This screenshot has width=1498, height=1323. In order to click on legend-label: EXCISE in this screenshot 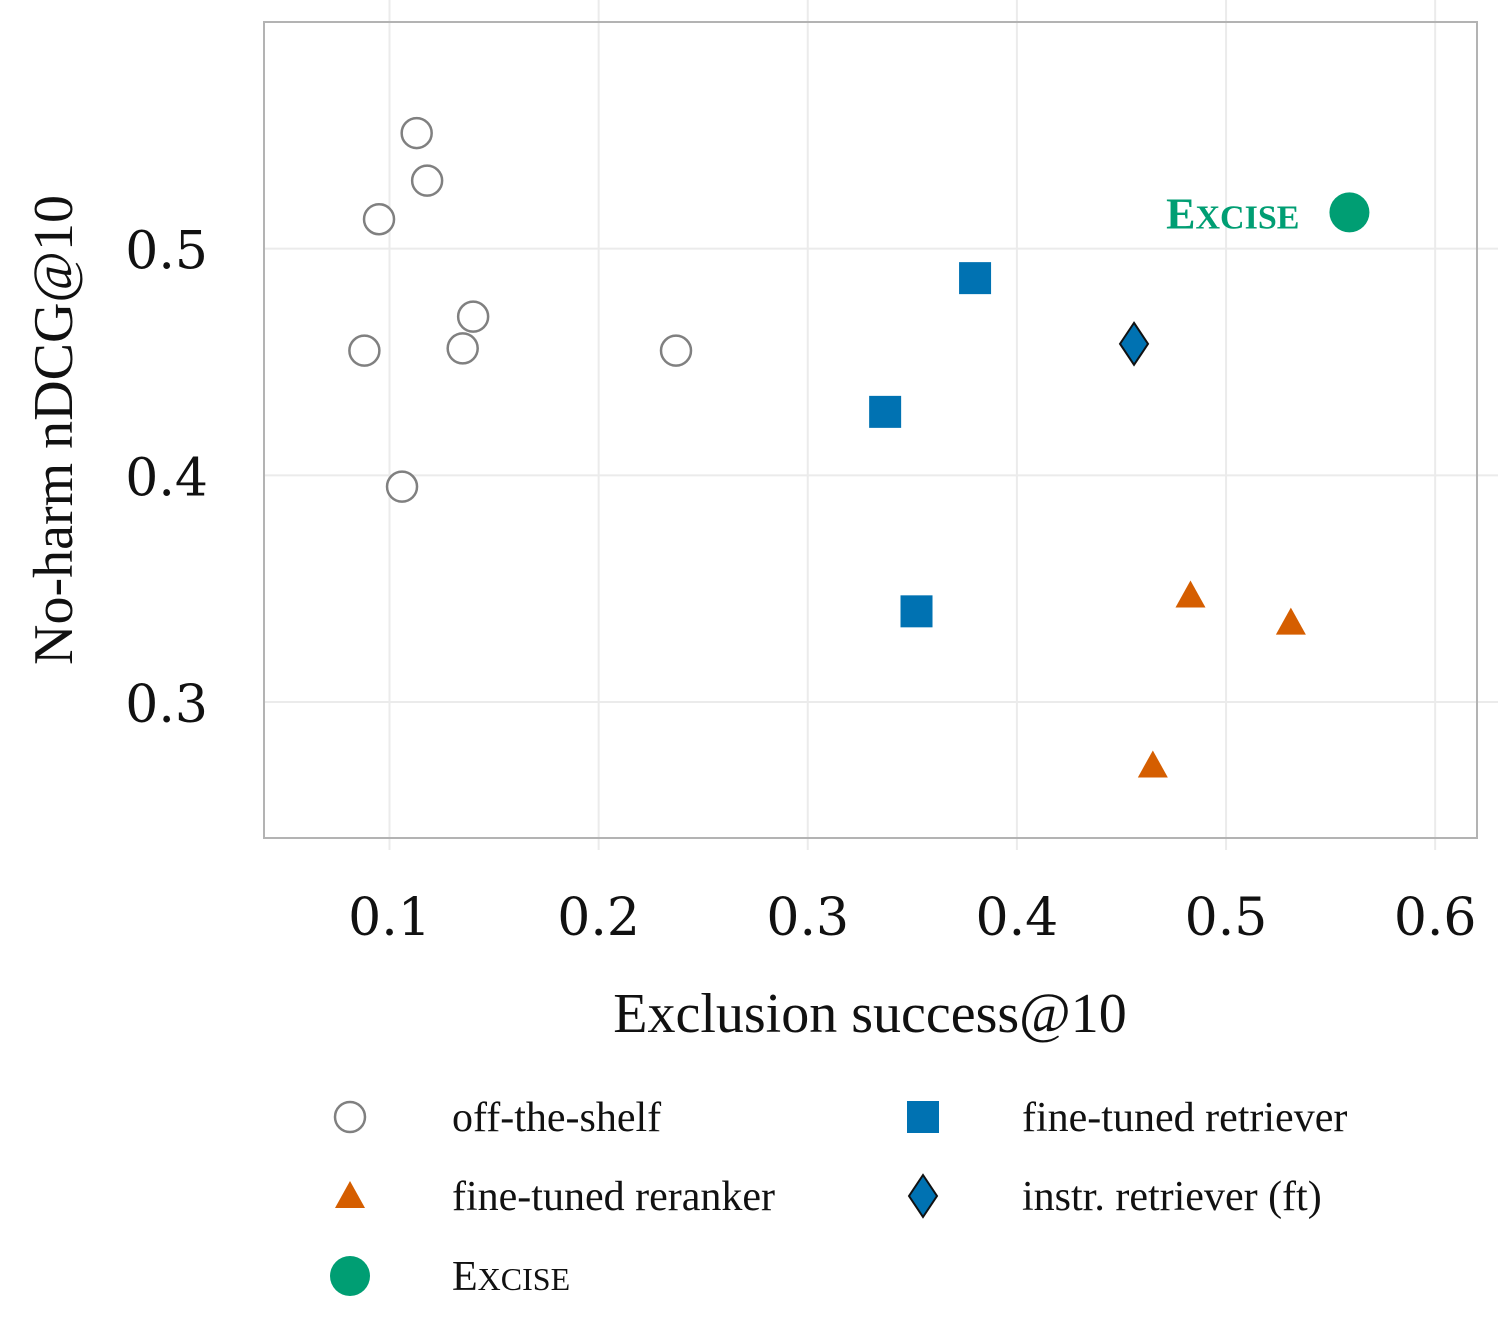, I will do `click(511, 1277)`.